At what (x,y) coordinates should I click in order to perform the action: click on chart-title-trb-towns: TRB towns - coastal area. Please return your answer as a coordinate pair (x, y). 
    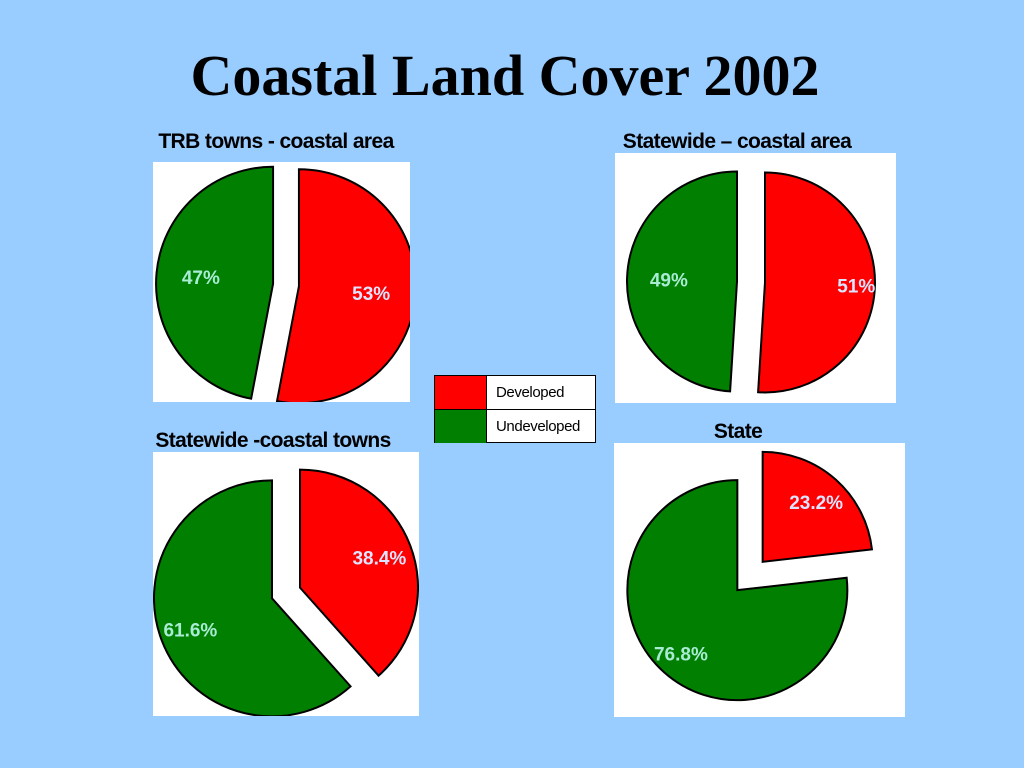
    Looking at the image, I should click on (276, 141).